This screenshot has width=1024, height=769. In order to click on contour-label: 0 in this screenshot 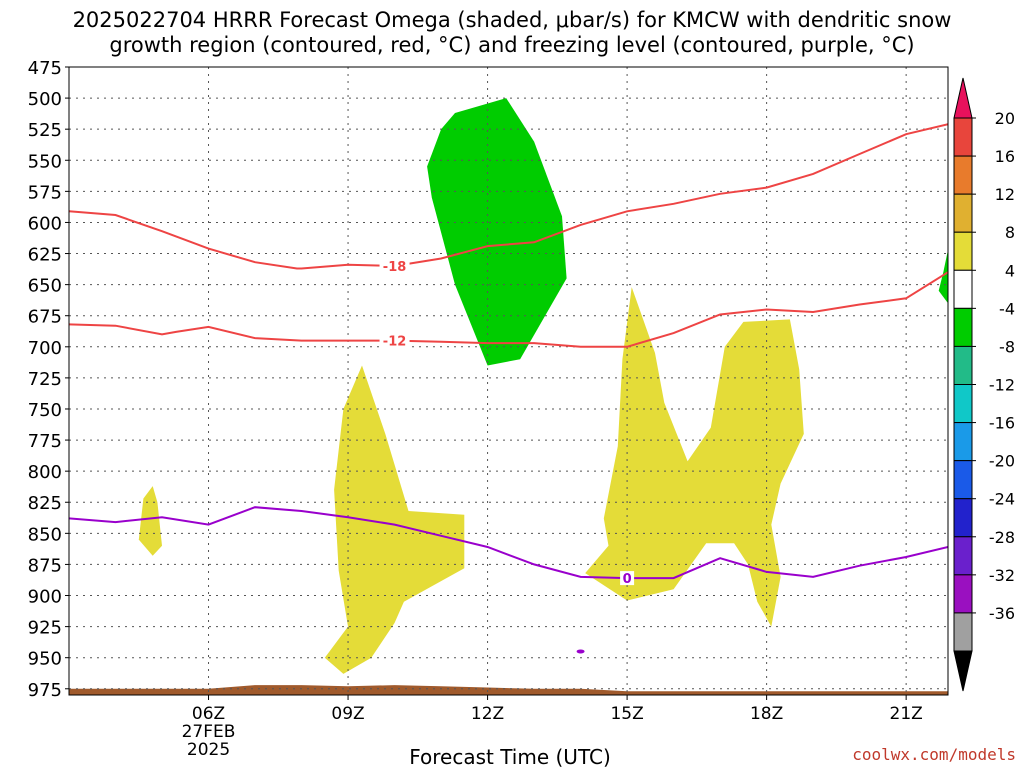, I will do `click(627, 579)`.